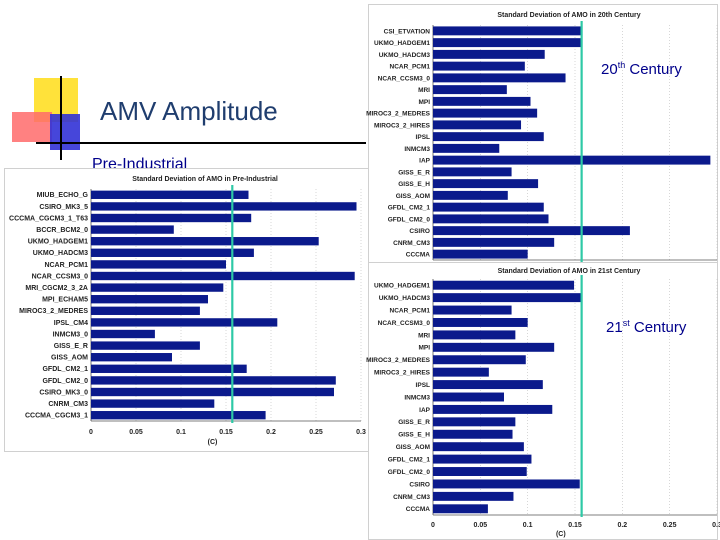 The width and height of the screenshot is (720, 540). I want to click on c20-category-label: GFDL_CM2_1, so click(409, 208).